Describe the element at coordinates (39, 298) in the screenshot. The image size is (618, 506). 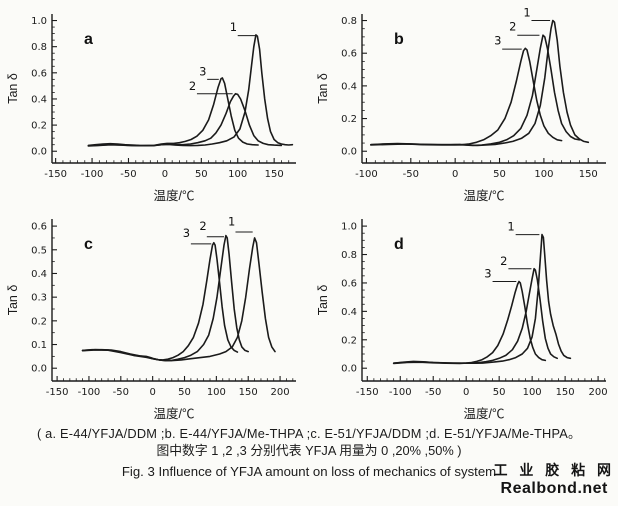
I see `svg-text: 0.3` at that location.